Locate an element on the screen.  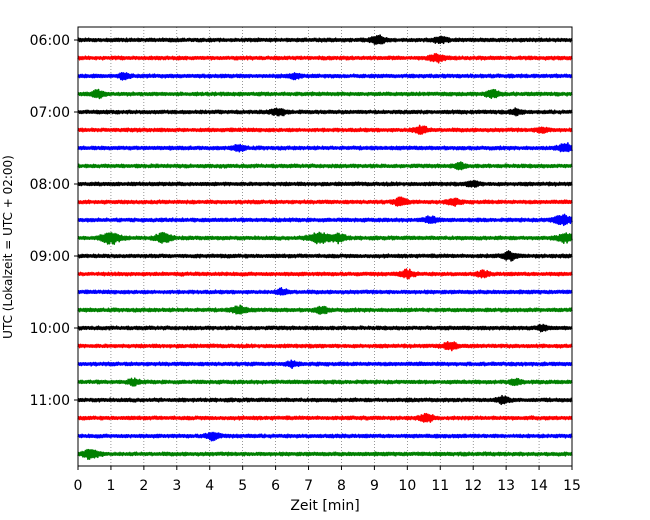
y-axis-label: UTC (Lokalzeit = UTC + 02:00) is located at coordinates (8, 247).